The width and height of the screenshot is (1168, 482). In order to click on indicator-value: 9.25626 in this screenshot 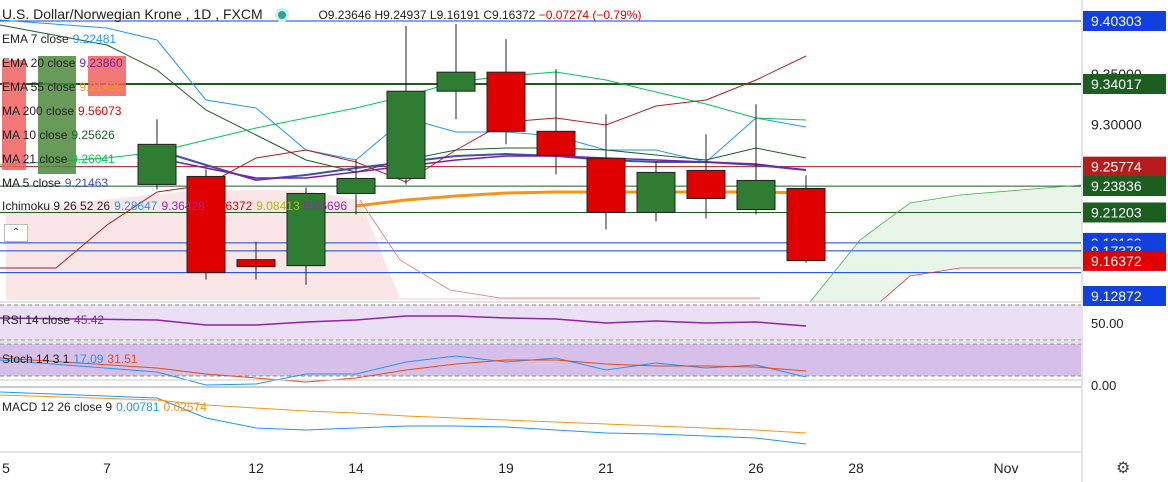, I will do `click(93, 135)`.